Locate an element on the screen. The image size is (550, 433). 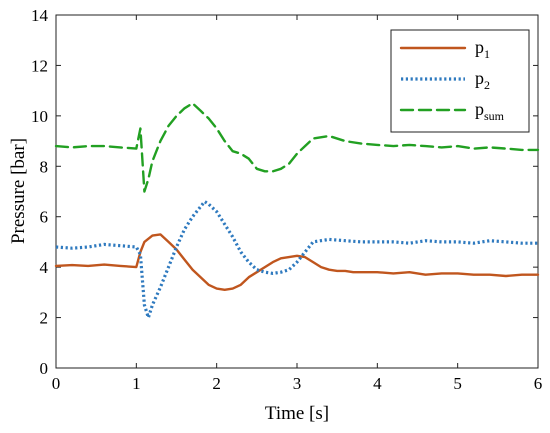
legend-label-subscript: sum is located at coordinates (494, 116).